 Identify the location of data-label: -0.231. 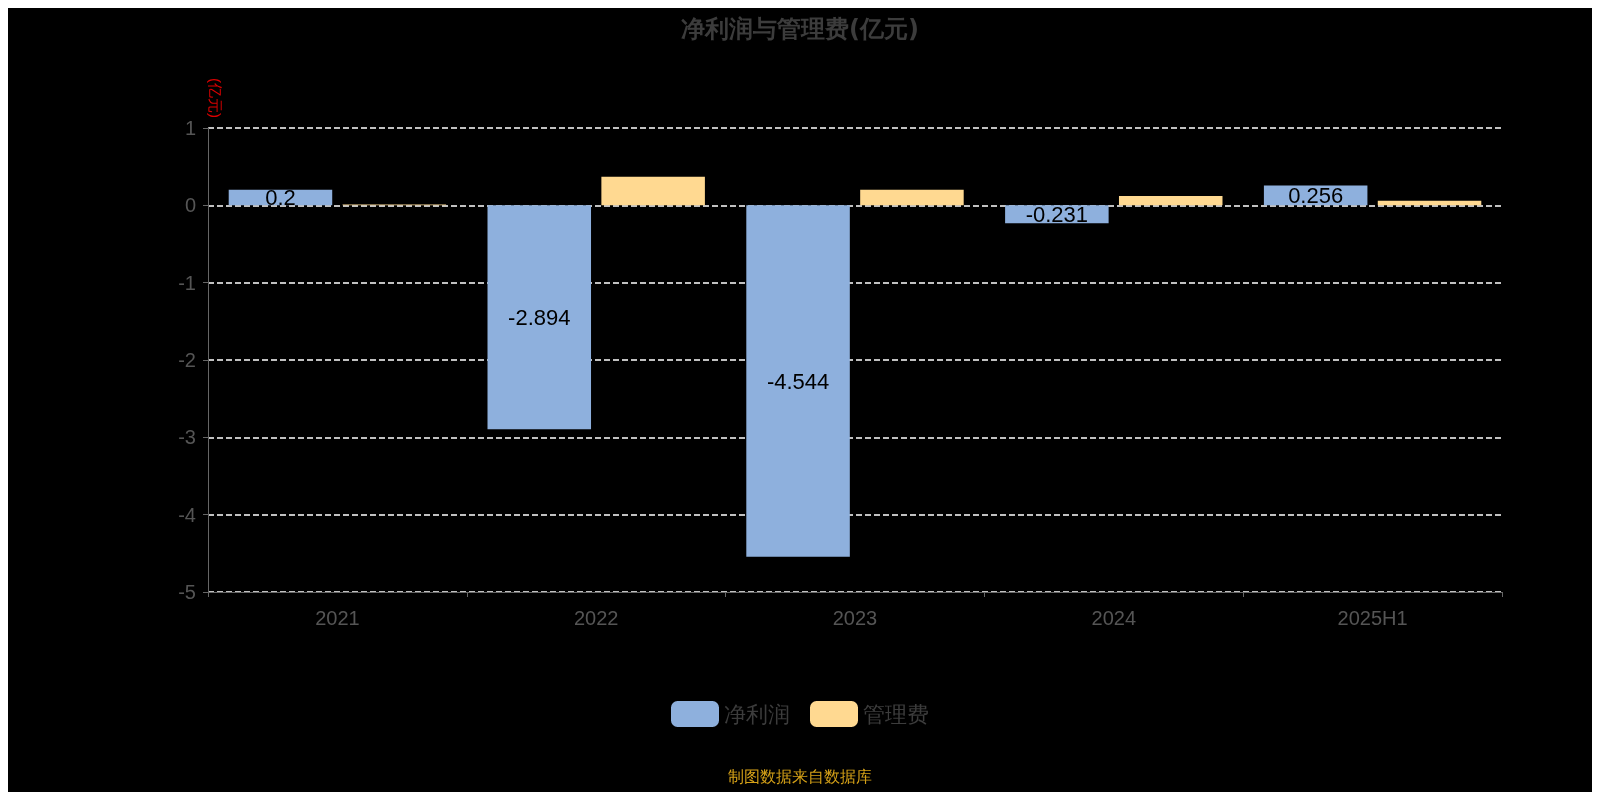
(1057, 214).